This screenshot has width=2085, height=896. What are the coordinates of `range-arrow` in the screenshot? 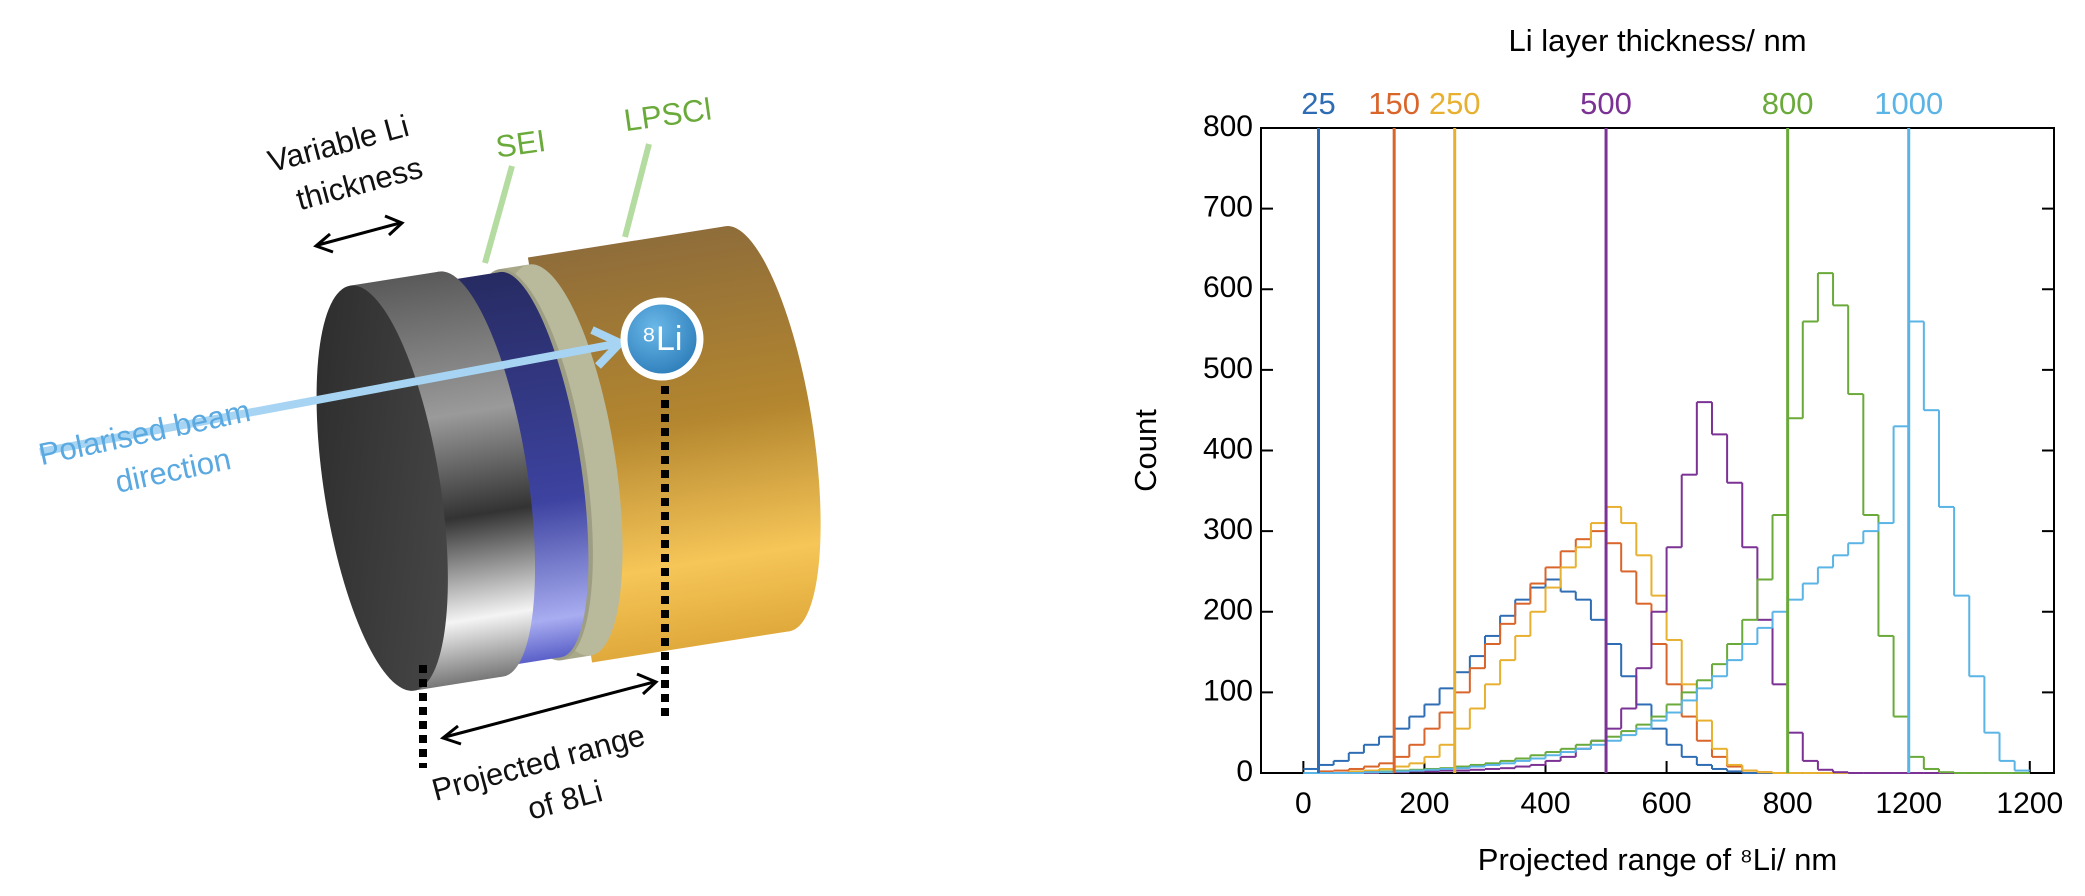 It's located at (549, 709).